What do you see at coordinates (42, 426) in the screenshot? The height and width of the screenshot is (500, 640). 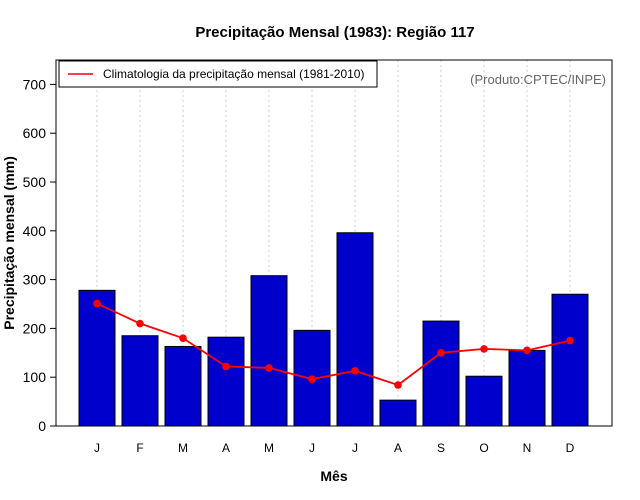 I see `y-tick-label: 0` at bounding box center [42, 426].